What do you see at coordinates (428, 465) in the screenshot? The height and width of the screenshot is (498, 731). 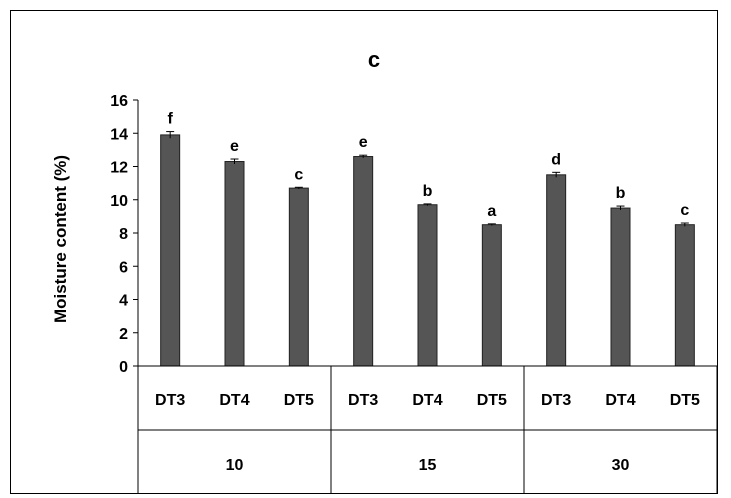 I see `x-group-label: 15` at bounding box center [428, 465].